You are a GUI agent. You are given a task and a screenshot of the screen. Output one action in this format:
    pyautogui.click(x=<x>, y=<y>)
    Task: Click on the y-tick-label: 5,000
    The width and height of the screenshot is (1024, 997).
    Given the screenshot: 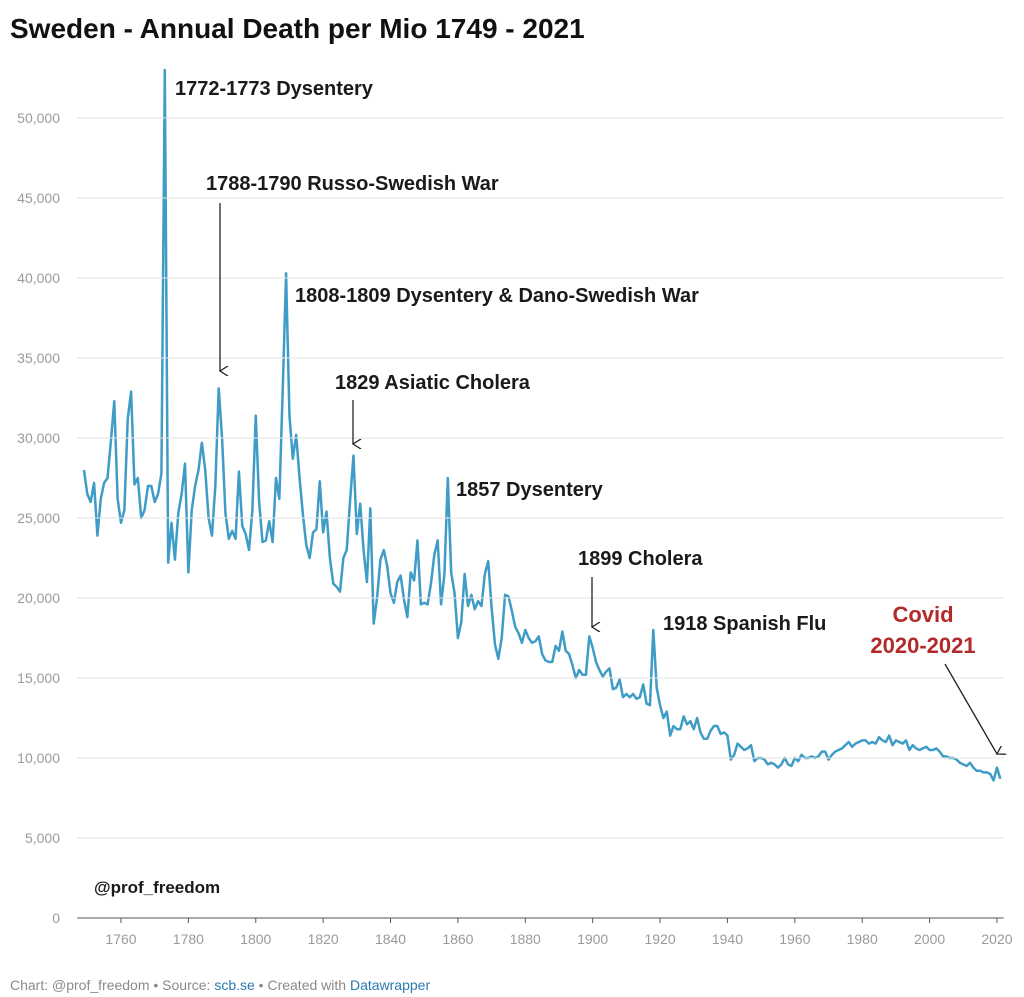 What is the action you would take?
    pyautogui.click(x=42, y=838)
    